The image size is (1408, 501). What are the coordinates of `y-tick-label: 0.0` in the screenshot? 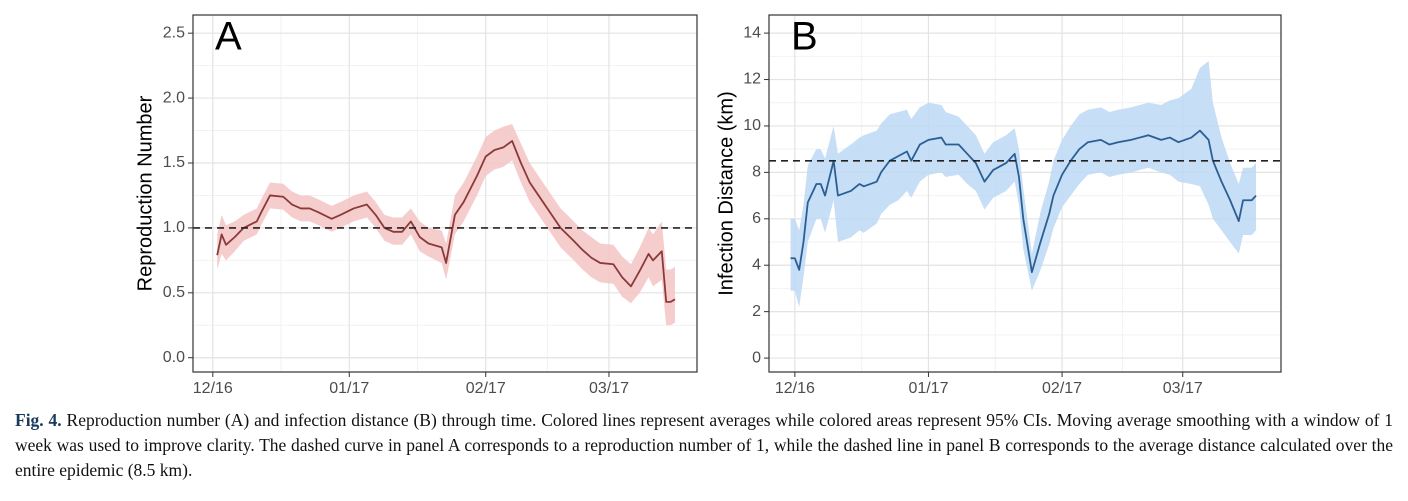 It's located at (174, 357).